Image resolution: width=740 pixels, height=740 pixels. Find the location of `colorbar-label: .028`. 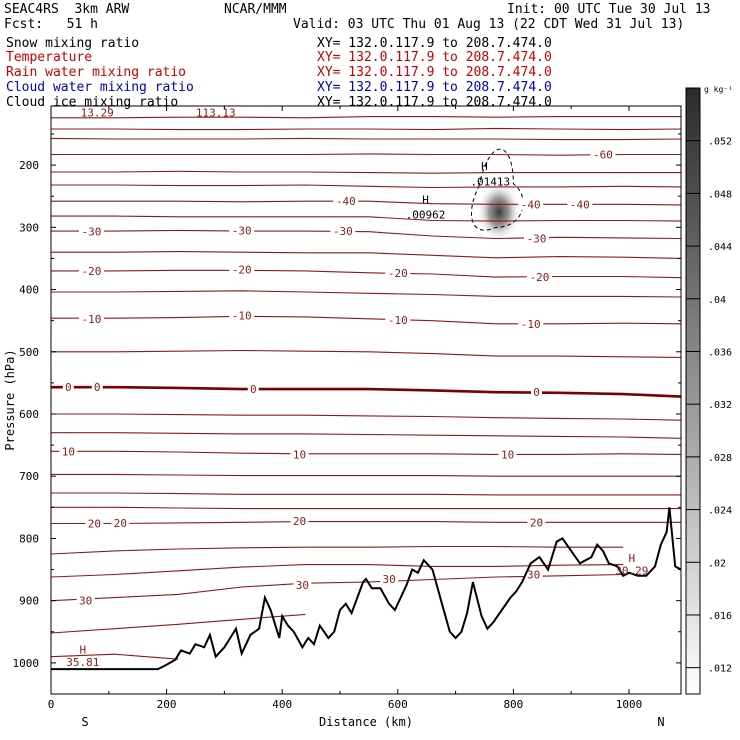

colorbar-label: .028 is located at coordinates (720, 458).